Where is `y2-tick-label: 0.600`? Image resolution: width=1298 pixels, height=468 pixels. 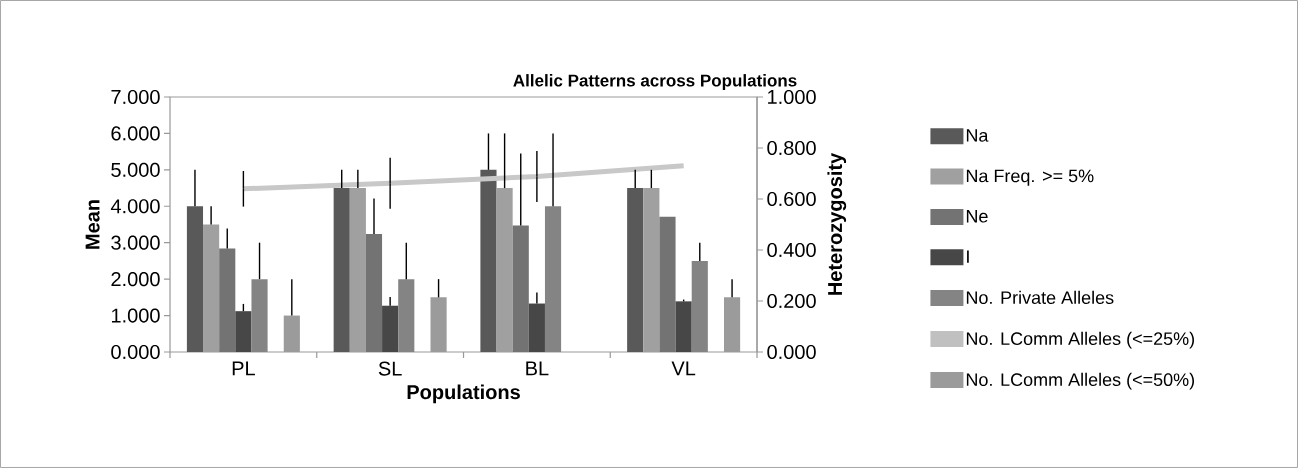
y2-tick-label: 0.600 is located at coordinates (791, 199).